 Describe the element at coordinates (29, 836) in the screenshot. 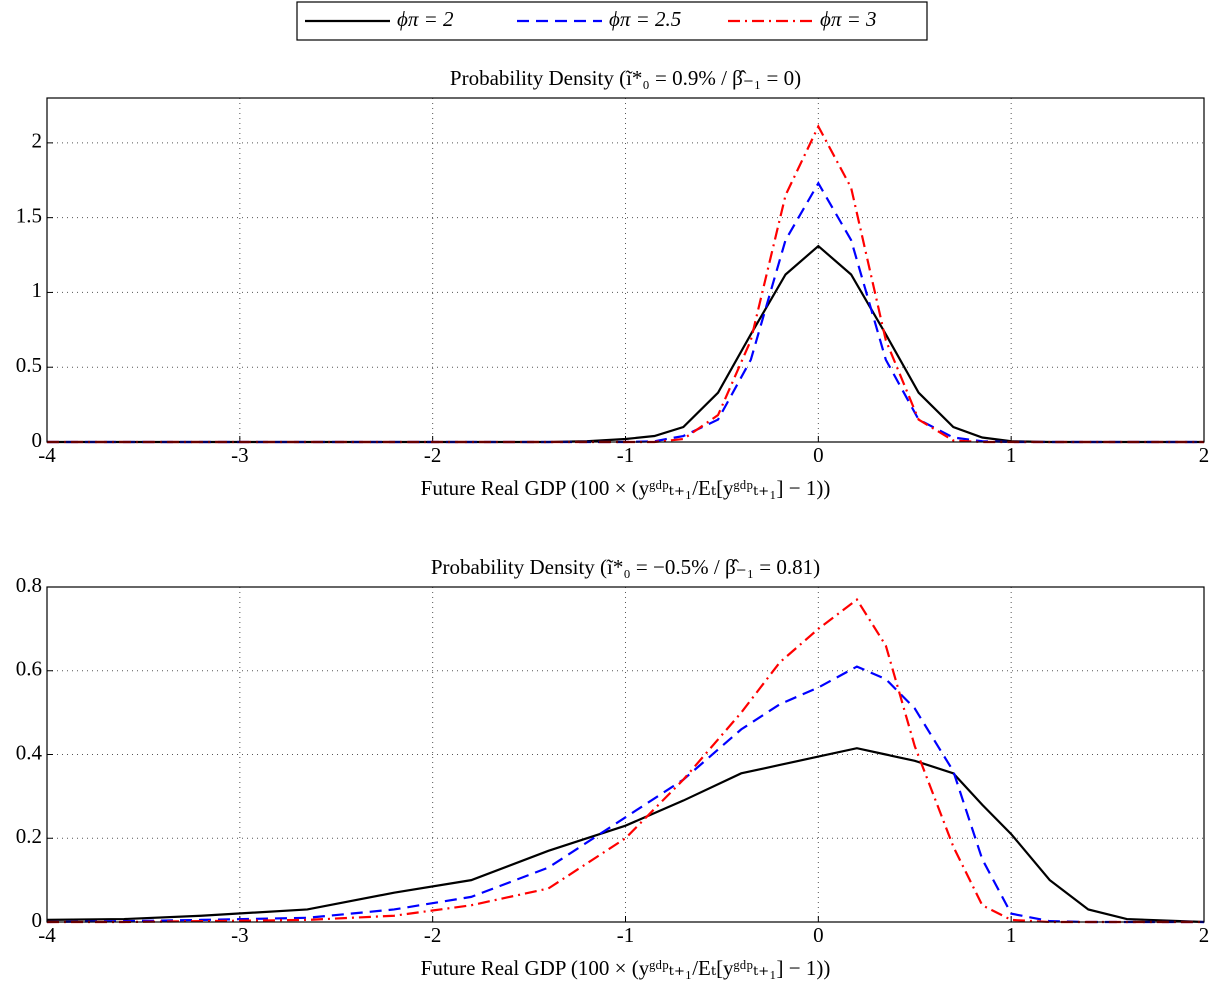

I see `y-tick-label: 0.2` at that location.